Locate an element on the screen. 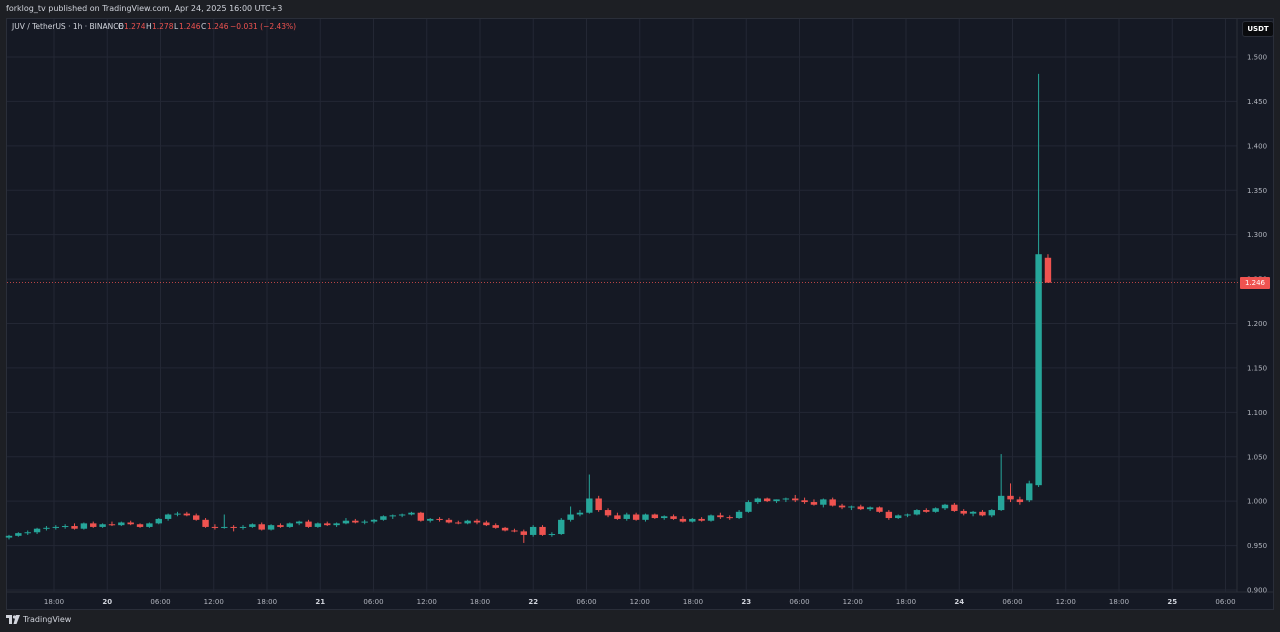  x-tick-label: 25 is located at coordinates (1172, 602).